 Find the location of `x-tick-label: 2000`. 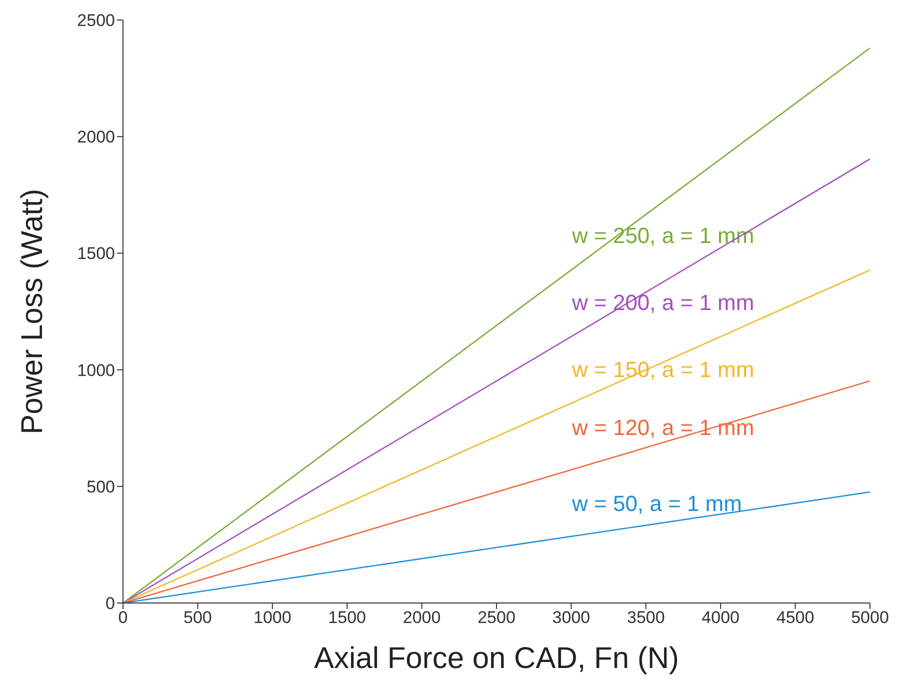

x-tick-label: 2000 is located at coordinates (421, 618).